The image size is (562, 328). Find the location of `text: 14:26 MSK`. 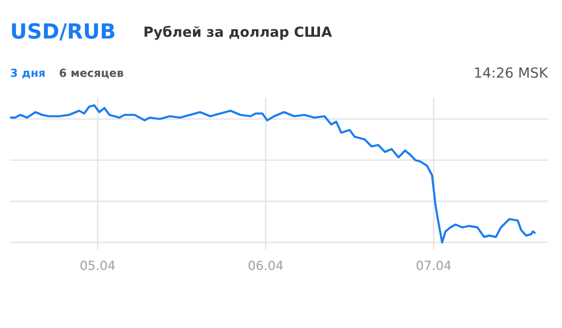

text: 14:26 MSK is located at coordinates (511, 72).